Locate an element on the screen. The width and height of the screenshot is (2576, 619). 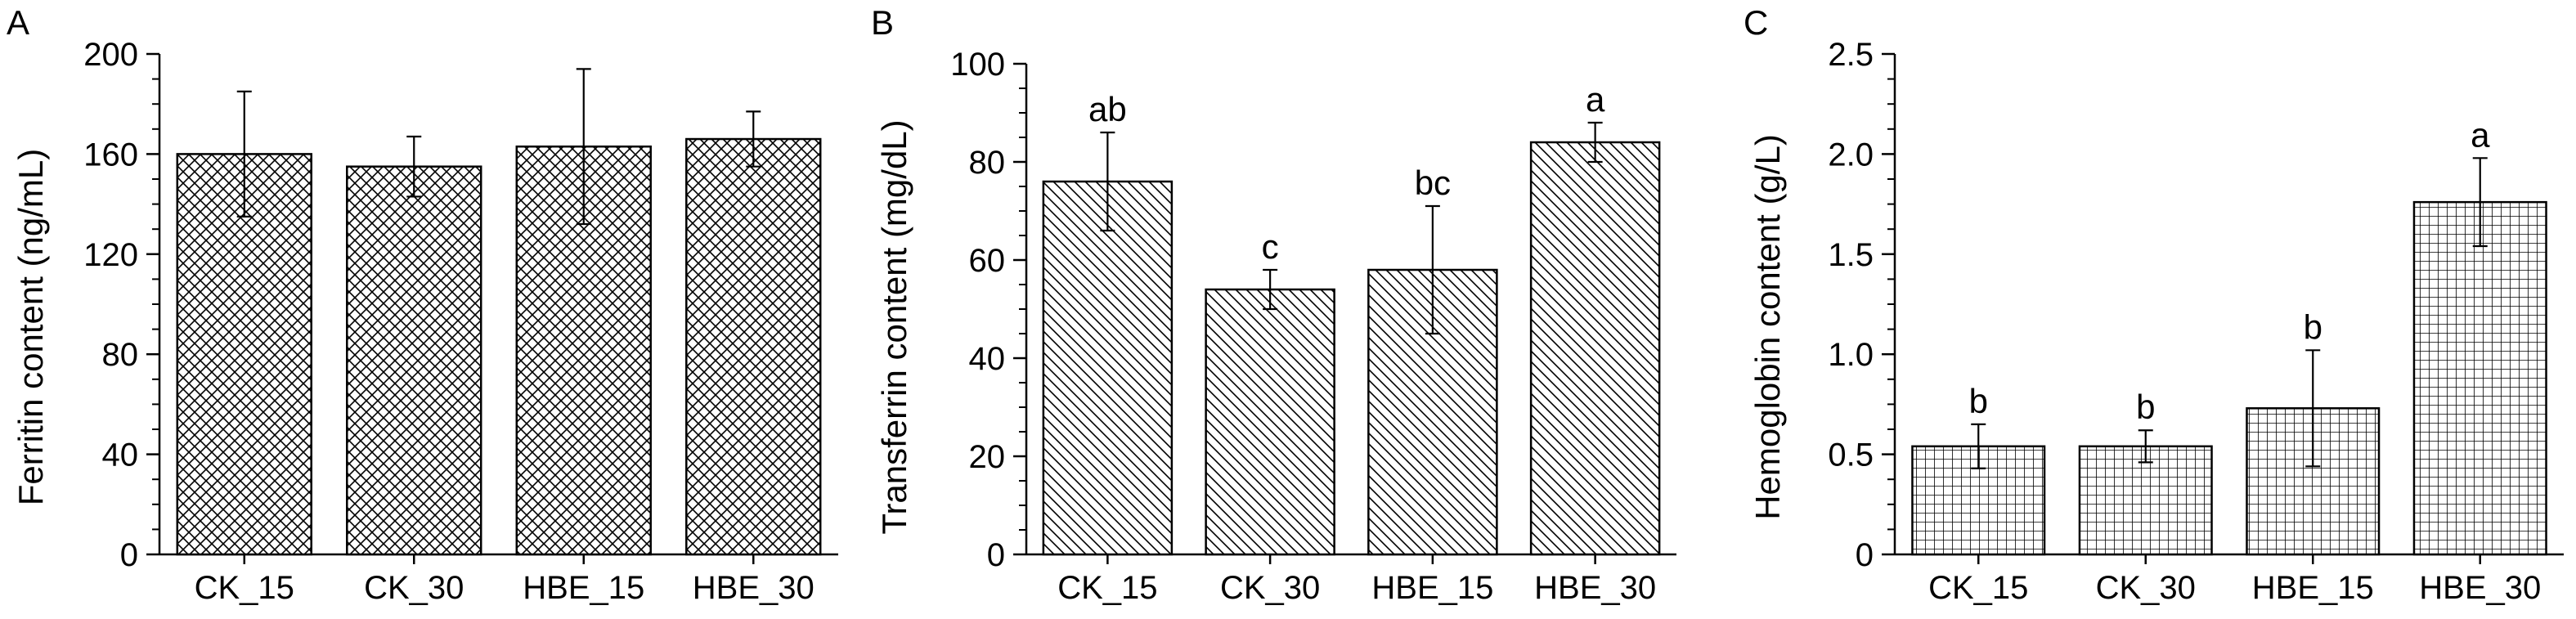
significance-label: bc is located at coordinates (1433, 183).